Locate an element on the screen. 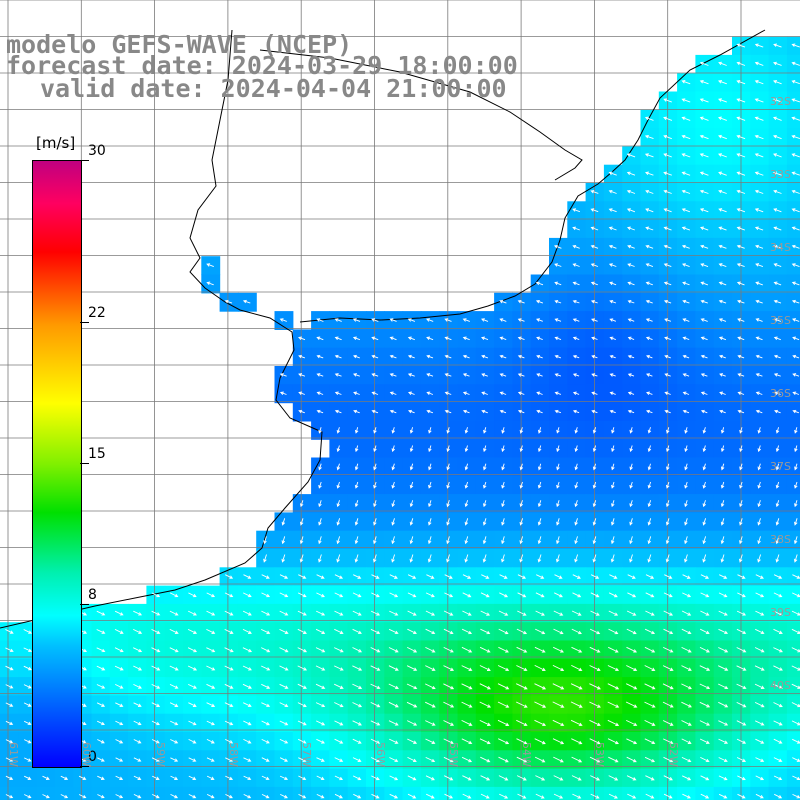 The height and width of the screenshot is (800, 800). longitude-label: 55W is located at coordinates (453, 754).